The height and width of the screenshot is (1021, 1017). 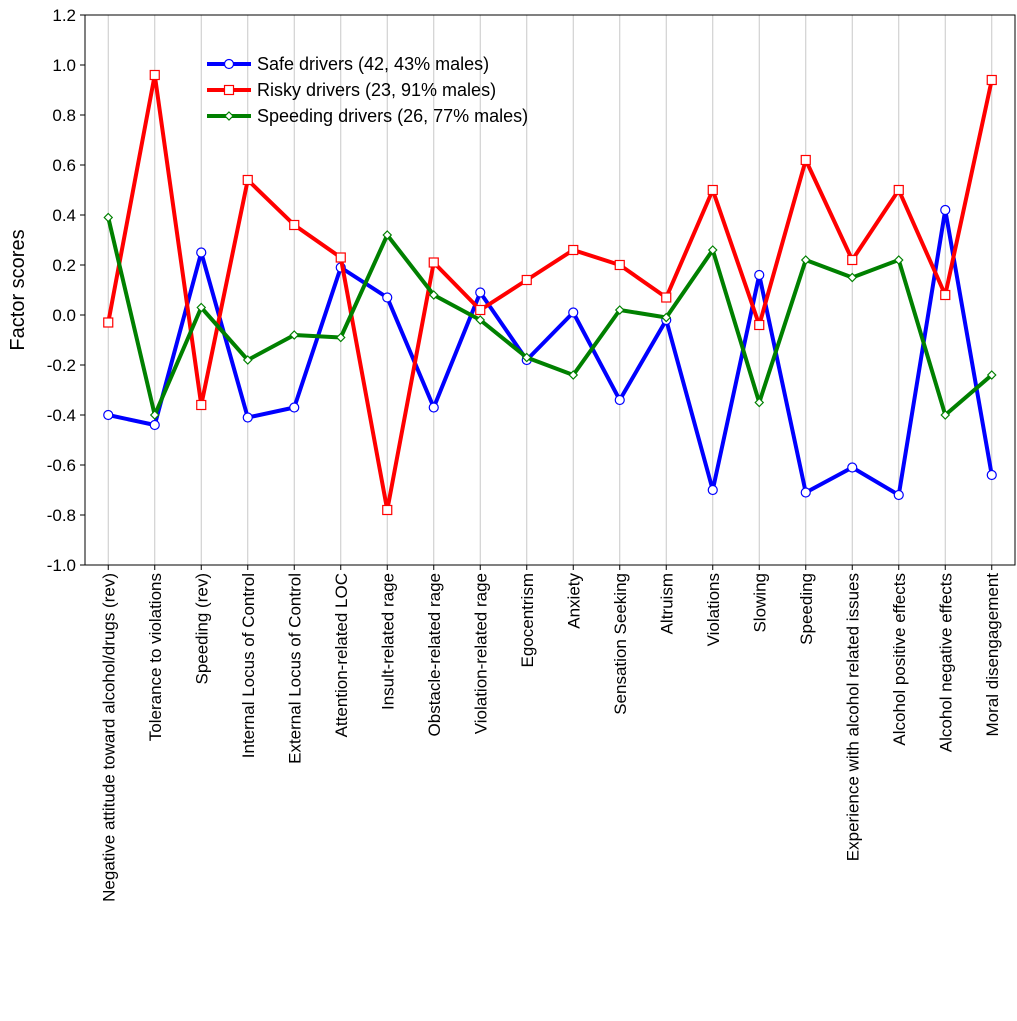 What do you see at coordinates (376, 90) in the screenshot?
I see `legend-label: Risky drivers (23, 91% males)` at bounding box center [376, 90].